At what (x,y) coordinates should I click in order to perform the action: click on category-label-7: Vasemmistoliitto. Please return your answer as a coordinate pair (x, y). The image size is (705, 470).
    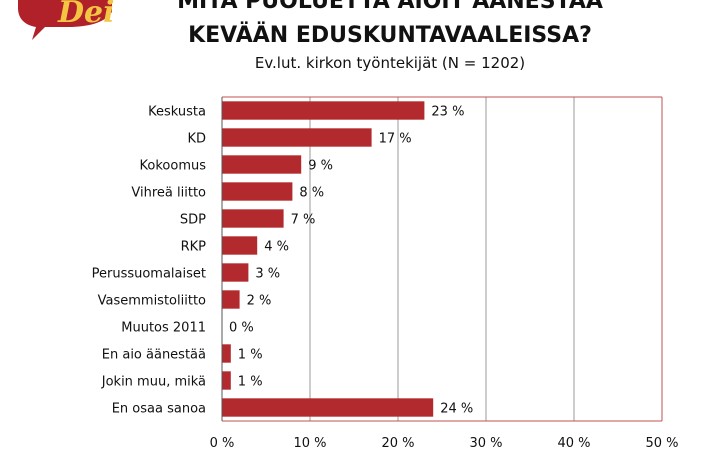
    Looking at the image, I should click on (152, 301).